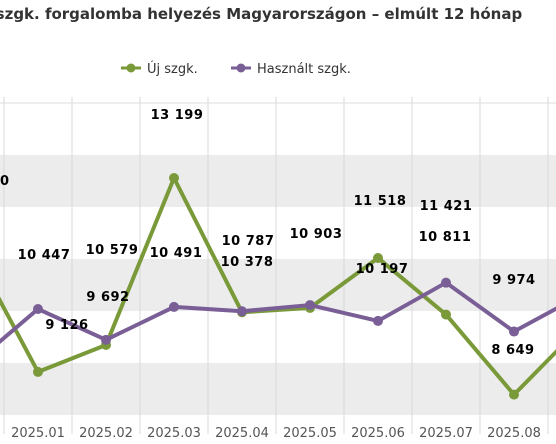 The image size is (556, 444). Describe the element at coordinates (514, 433) in the screenshot. I see `x-tick-label: 2025.08` at that location.